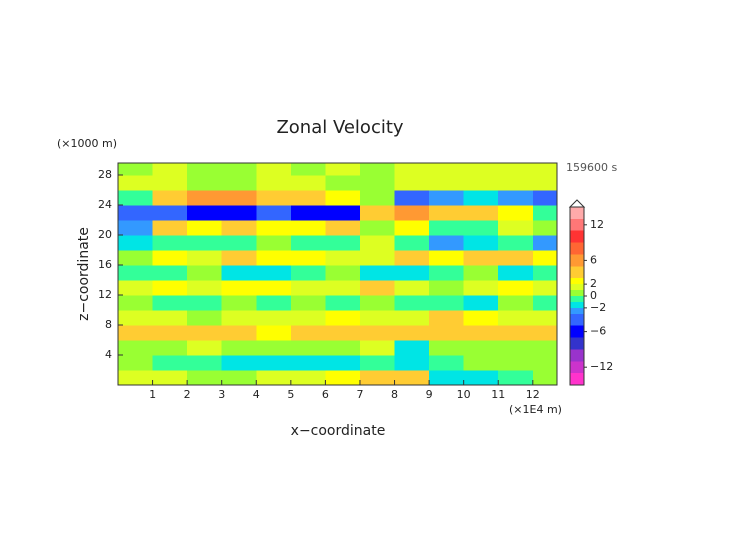  What do you see at coordinates (108, 354) in the screenshot?
I see `y-tick-label: 4` at bounding box center [108, 354].